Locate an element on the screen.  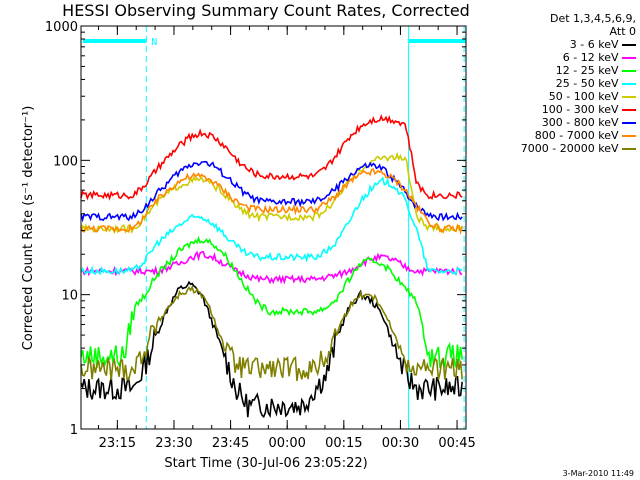
y-tick-label: 100 is located at coordinates (65, 161).